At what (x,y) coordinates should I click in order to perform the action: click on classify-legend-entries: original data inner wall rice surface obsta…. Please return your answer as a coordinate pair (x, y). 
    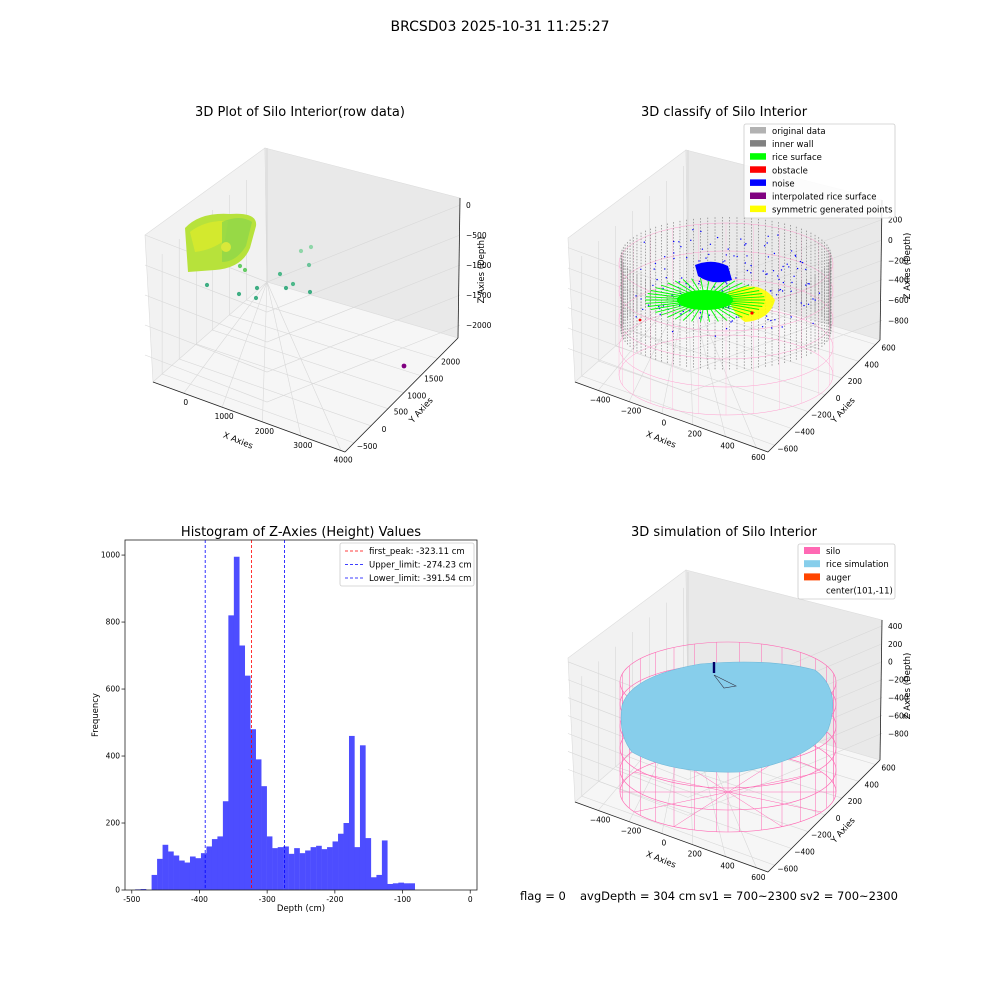
    Looking at the image, I should click on (821, 171).